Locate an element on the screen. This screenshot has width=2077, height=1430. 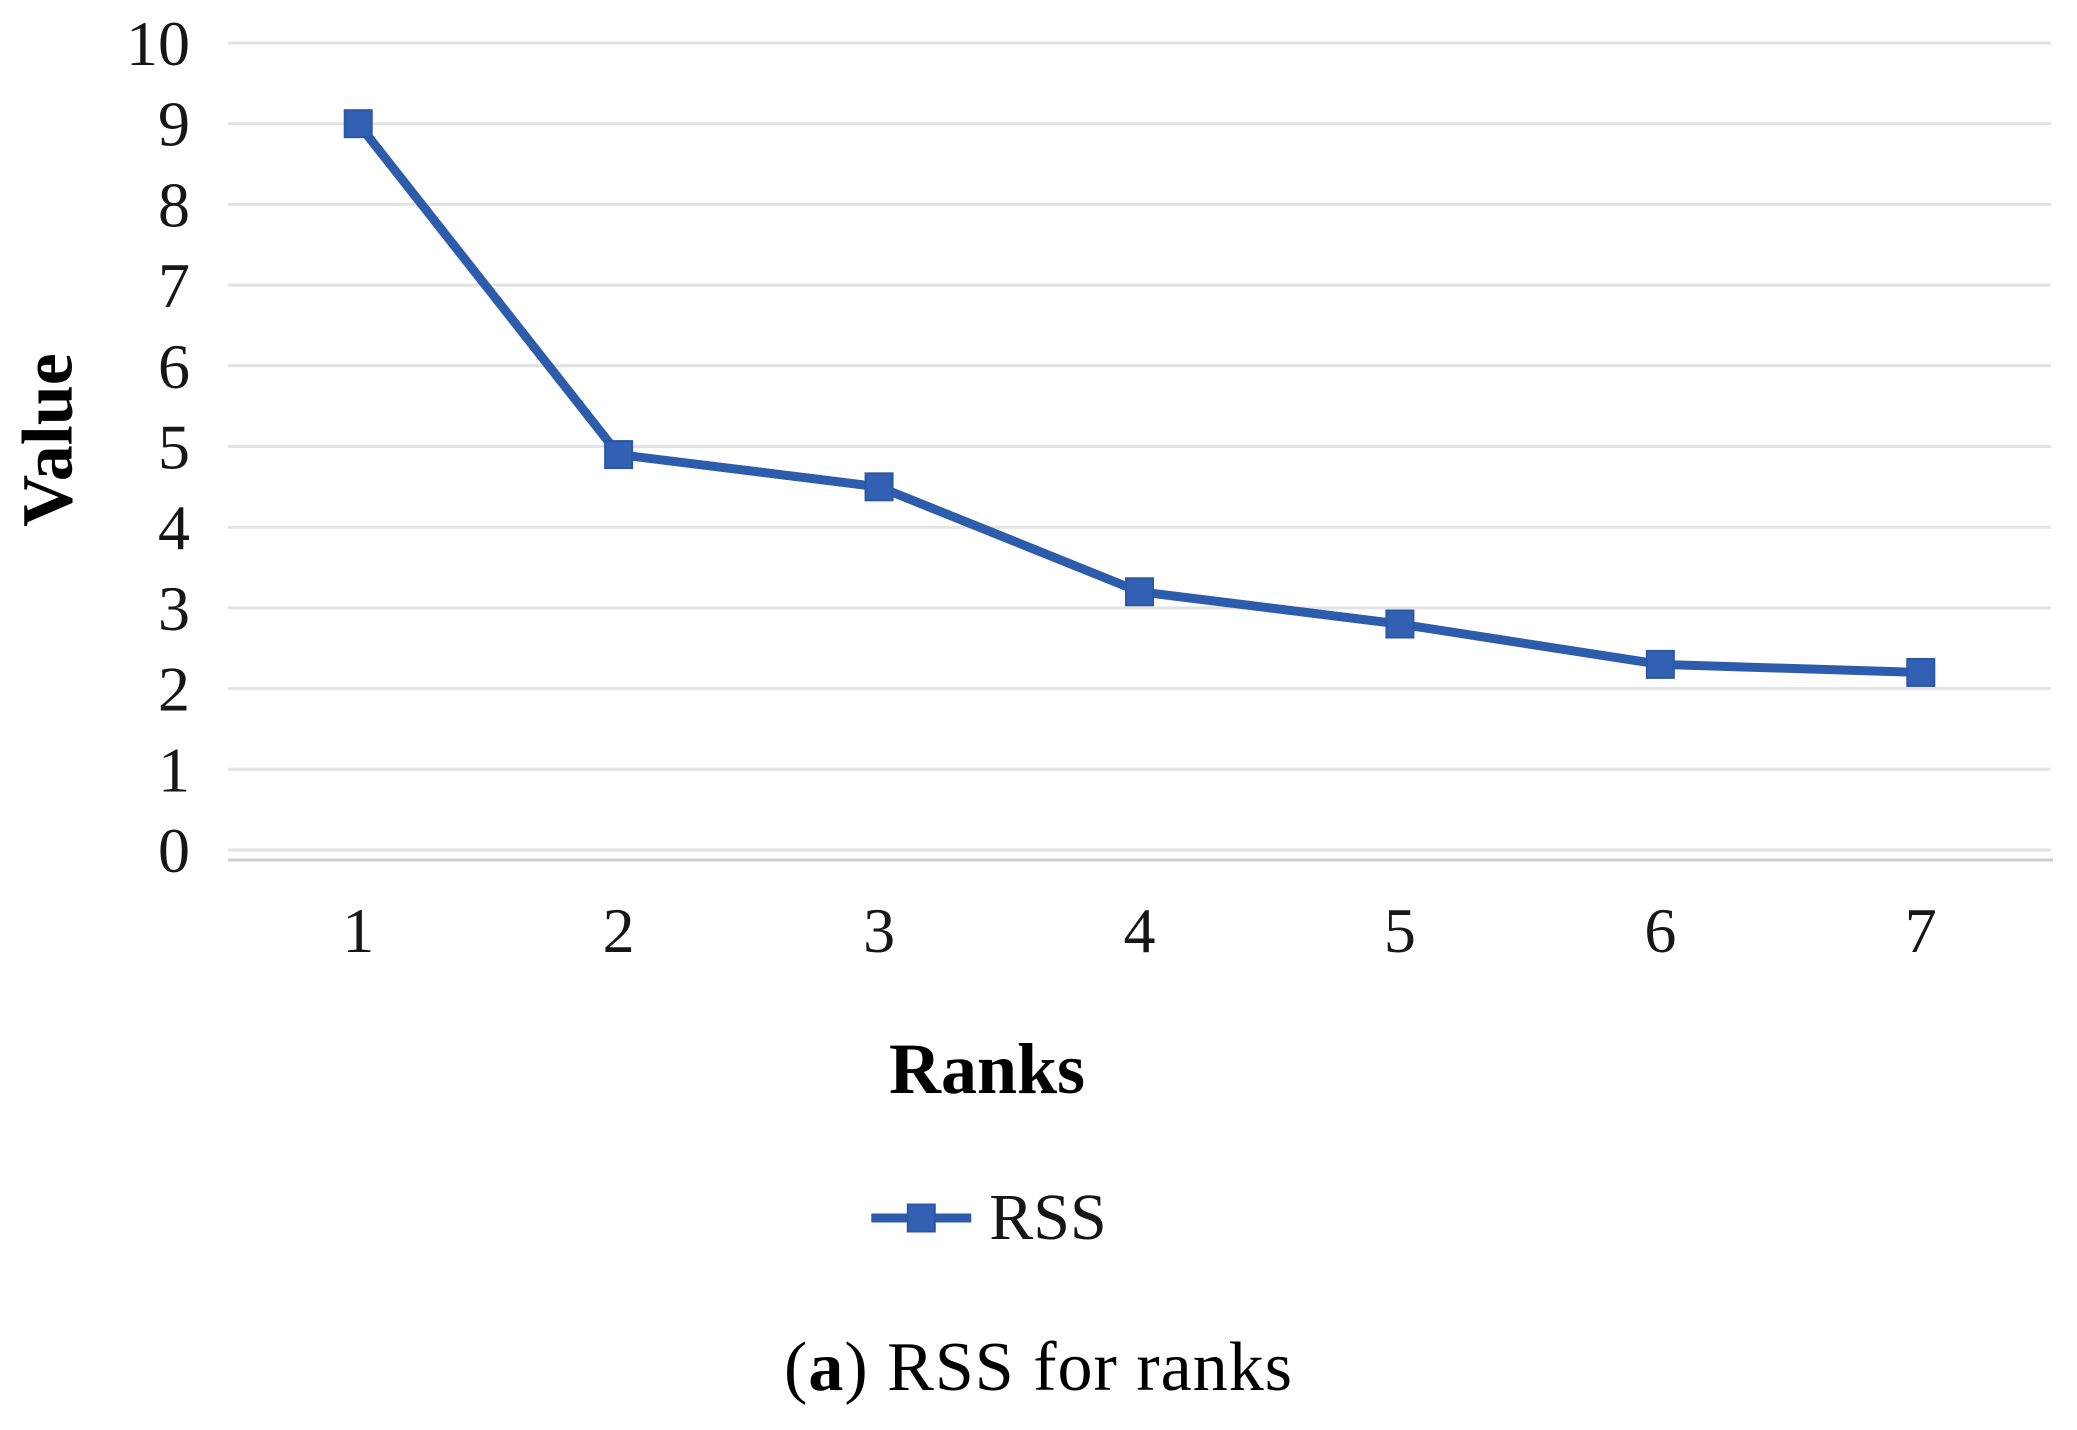
y-tick-label: 8 is located at coordinates (174, 204).